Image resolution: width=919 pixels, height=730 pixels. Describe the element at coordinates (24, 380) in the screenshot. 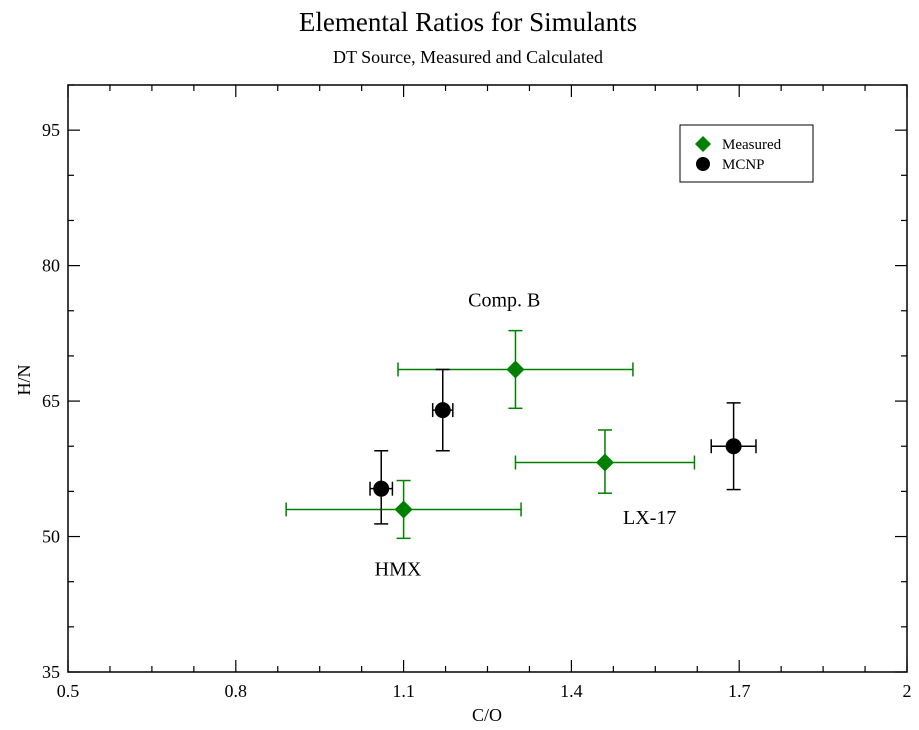

I see `y-axis-label: H/N` at that location.